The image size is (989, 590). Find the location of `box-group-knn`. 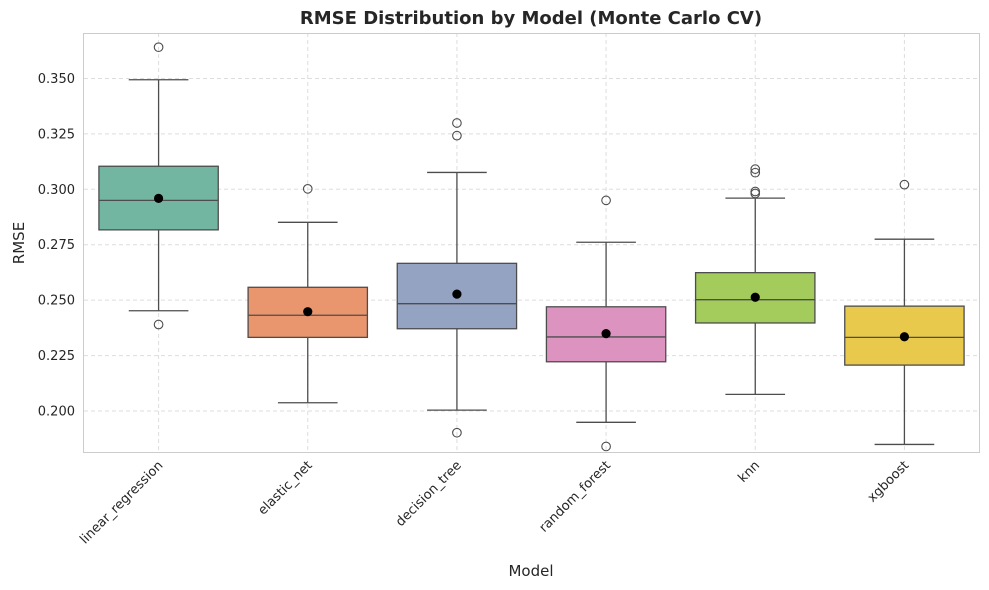

box-group-knn is located at coordinates (755, 280).